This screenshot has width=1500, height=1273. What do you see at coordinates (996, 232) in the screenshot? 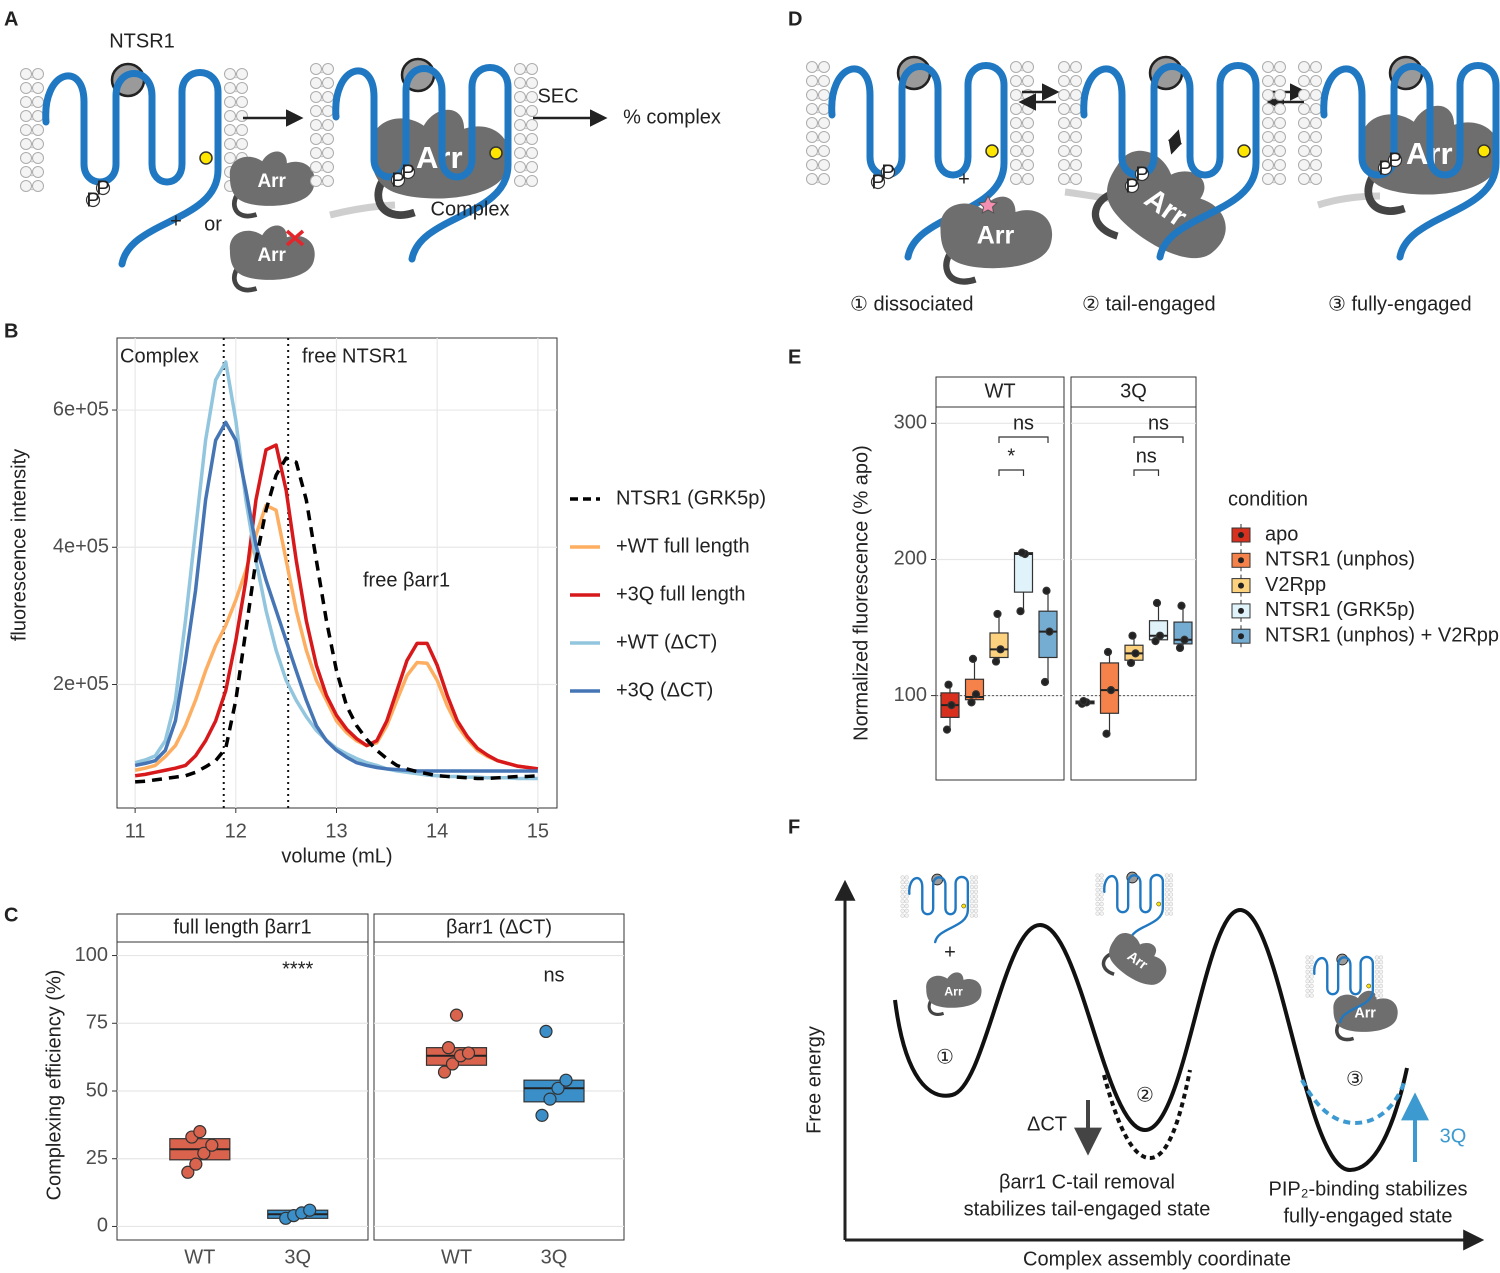
I see `arrestin-body` at bounding box center [996, 232].